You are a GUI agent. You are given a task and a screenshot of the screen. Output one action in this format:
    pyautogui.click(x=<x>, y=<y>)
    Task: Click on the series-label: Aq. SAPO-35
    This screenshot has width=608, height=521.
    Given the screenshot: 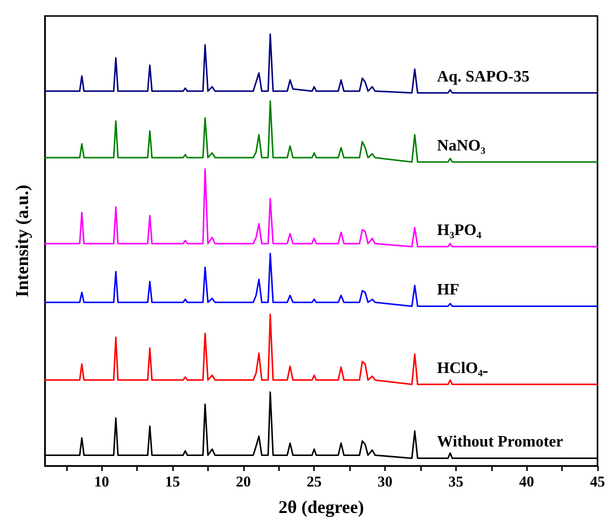 What is the action you would take?
    pyautogui.click(x=483, y=77)
    